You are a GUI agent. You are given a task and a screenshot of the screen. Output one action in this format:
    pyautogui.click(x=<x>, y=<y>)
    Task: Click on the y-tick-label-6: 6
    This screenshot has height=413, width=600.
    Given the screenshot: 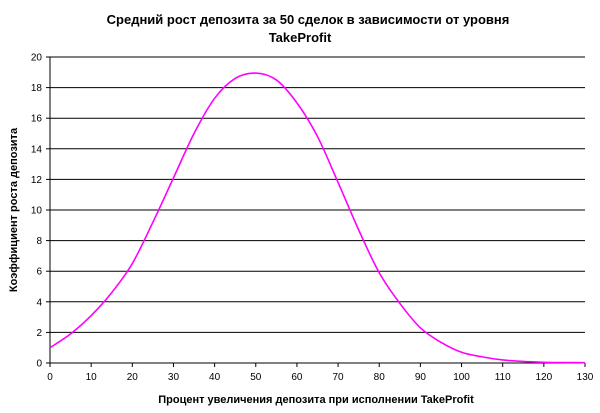 What is the action you would take?
    pyautogui.click(x=39, y=272)
    